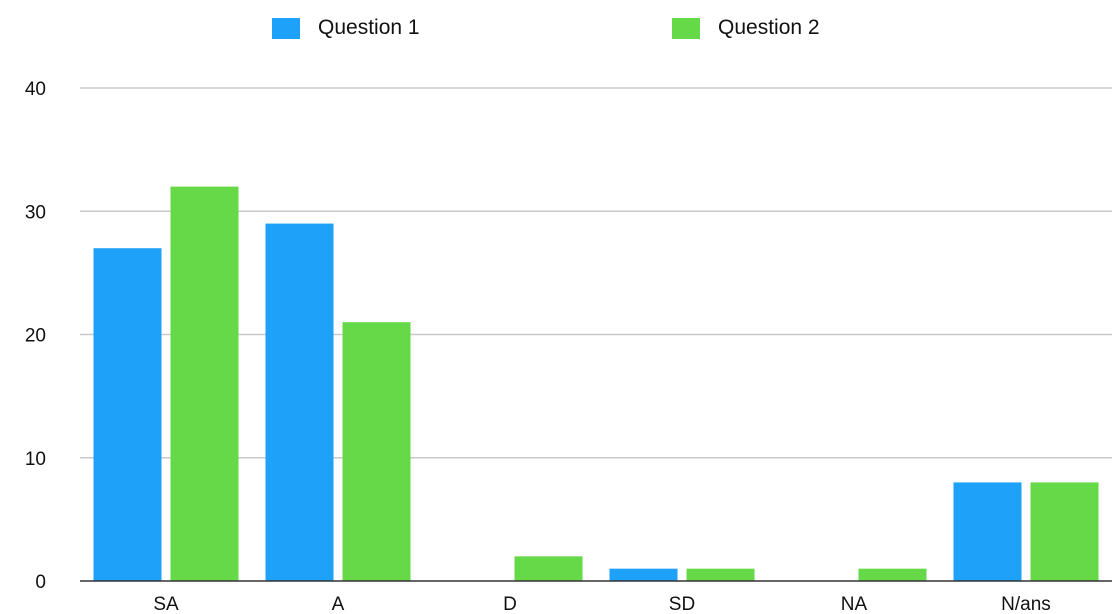  Describe the element at coordinates (1026, 604) in the screenshot. I see `x-tick-label: N/ans` at that location.